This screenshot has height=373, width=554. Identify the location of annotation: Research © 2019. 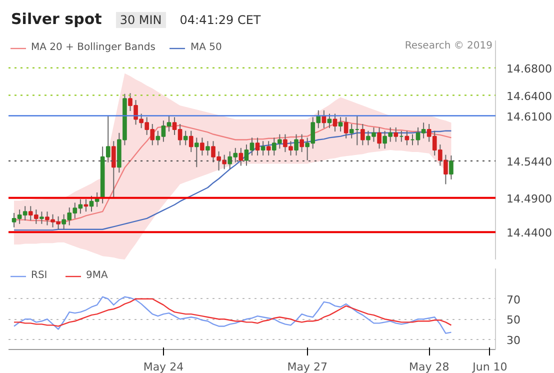
(448, 46).